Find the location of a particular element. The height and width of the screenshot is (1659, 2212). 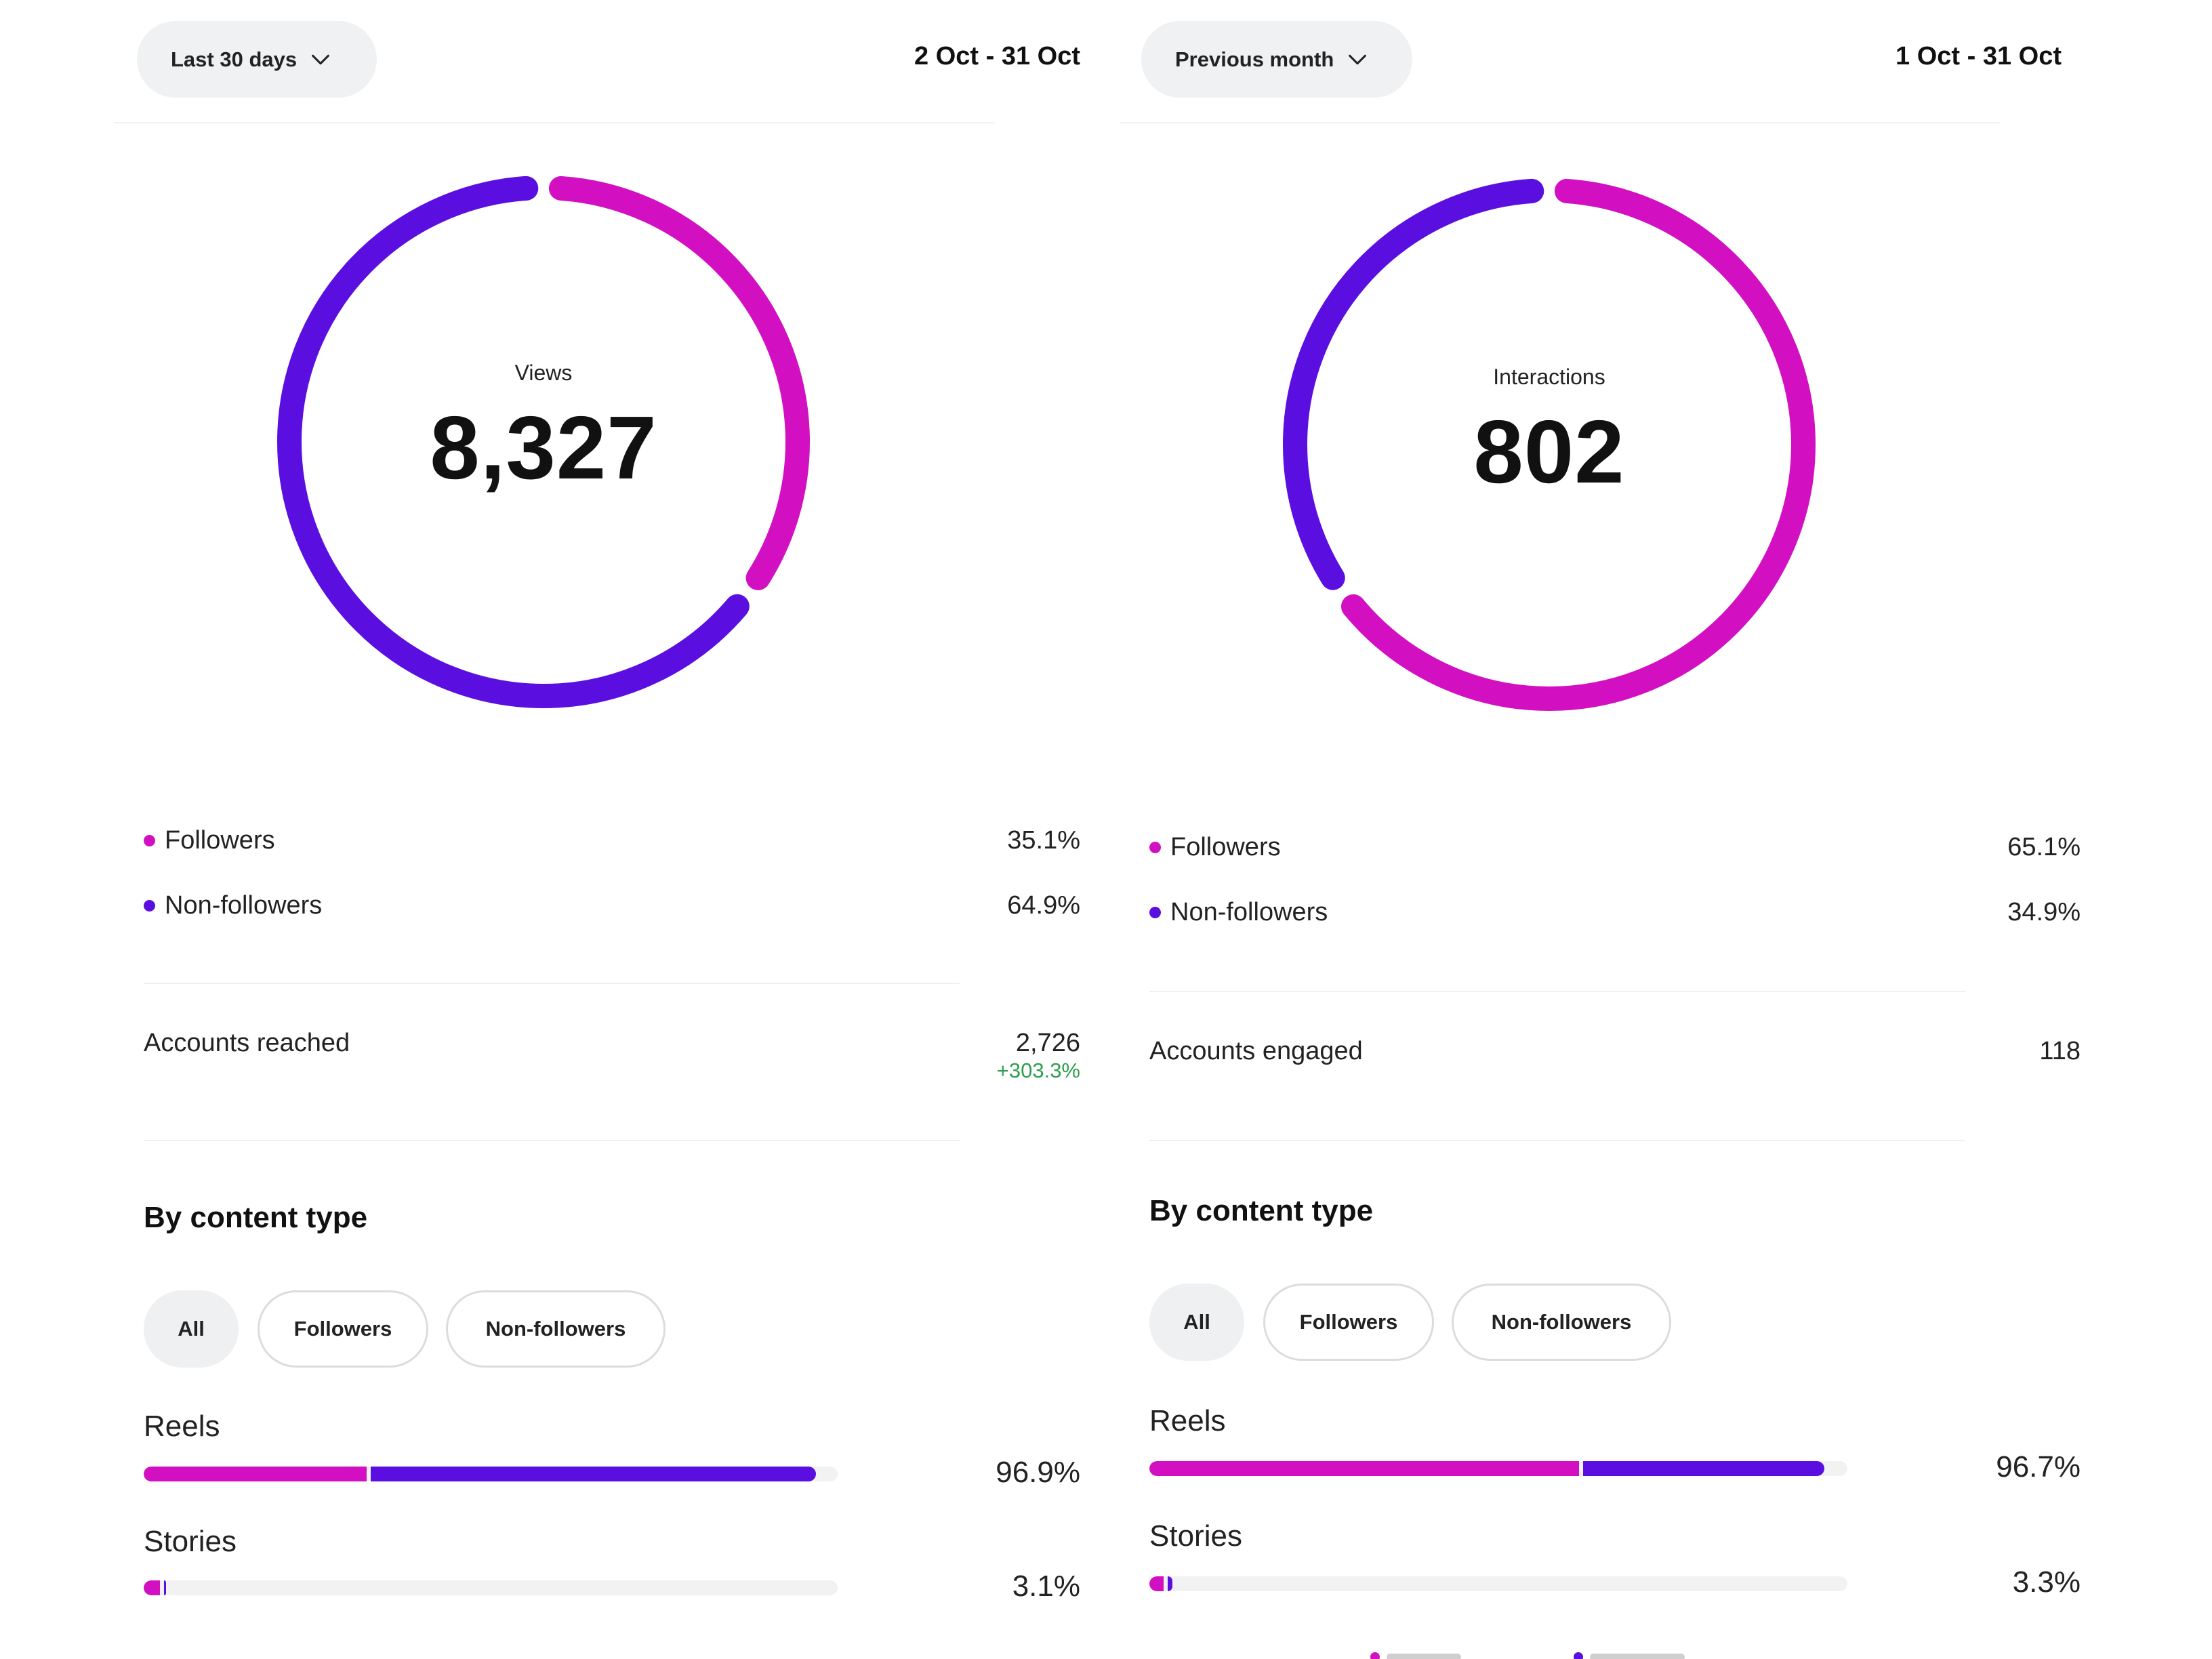

metric-value: 802 is located at coordinates (1549, 452).